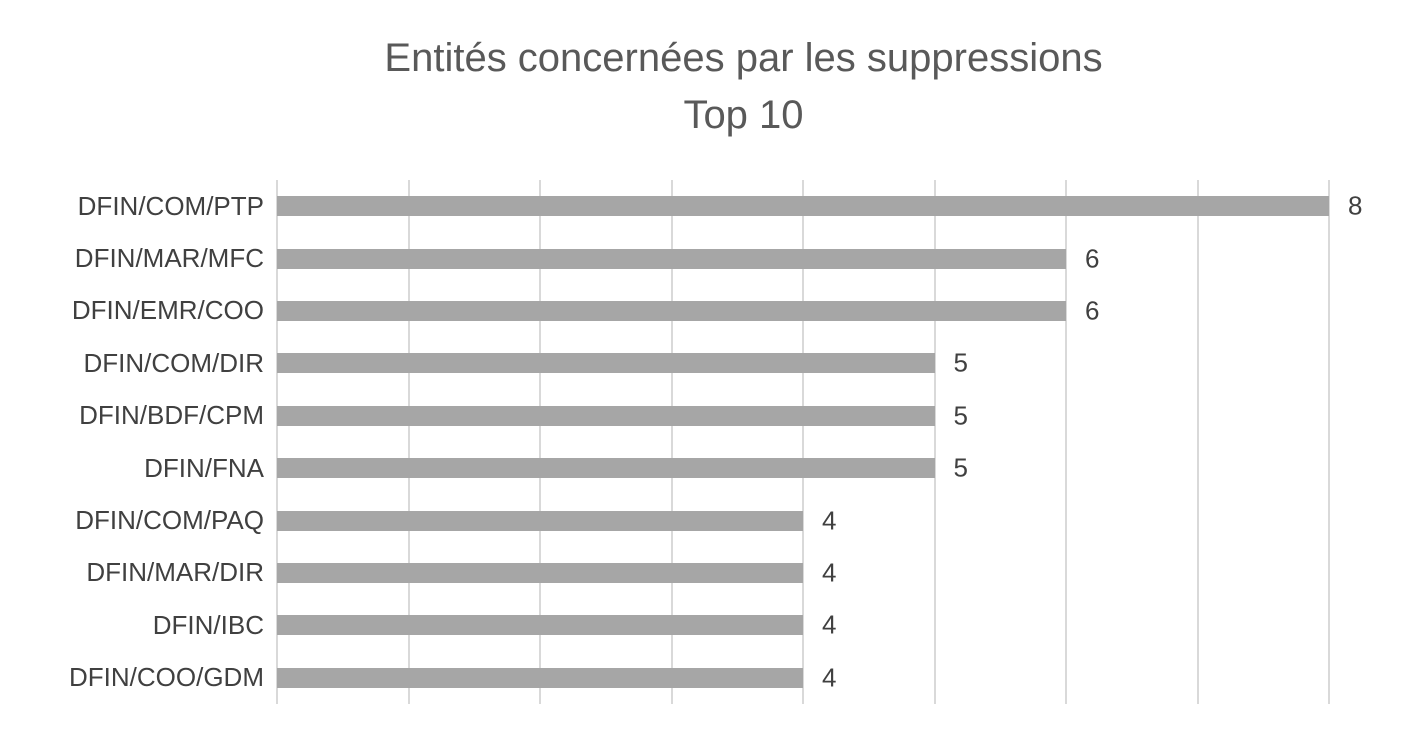 Image resolution: width=1408 pixels, height=746 pixels. What do you see at coordinates (173, 362) in the screenshot?
I see `category-label: DFIN/COM/DIR` at bounding box center [173, 362].